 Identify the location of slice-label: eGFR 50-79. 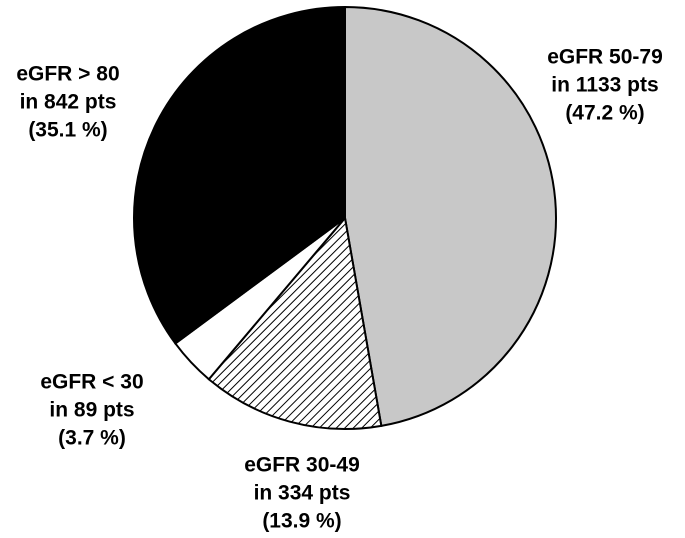
(605, 57).